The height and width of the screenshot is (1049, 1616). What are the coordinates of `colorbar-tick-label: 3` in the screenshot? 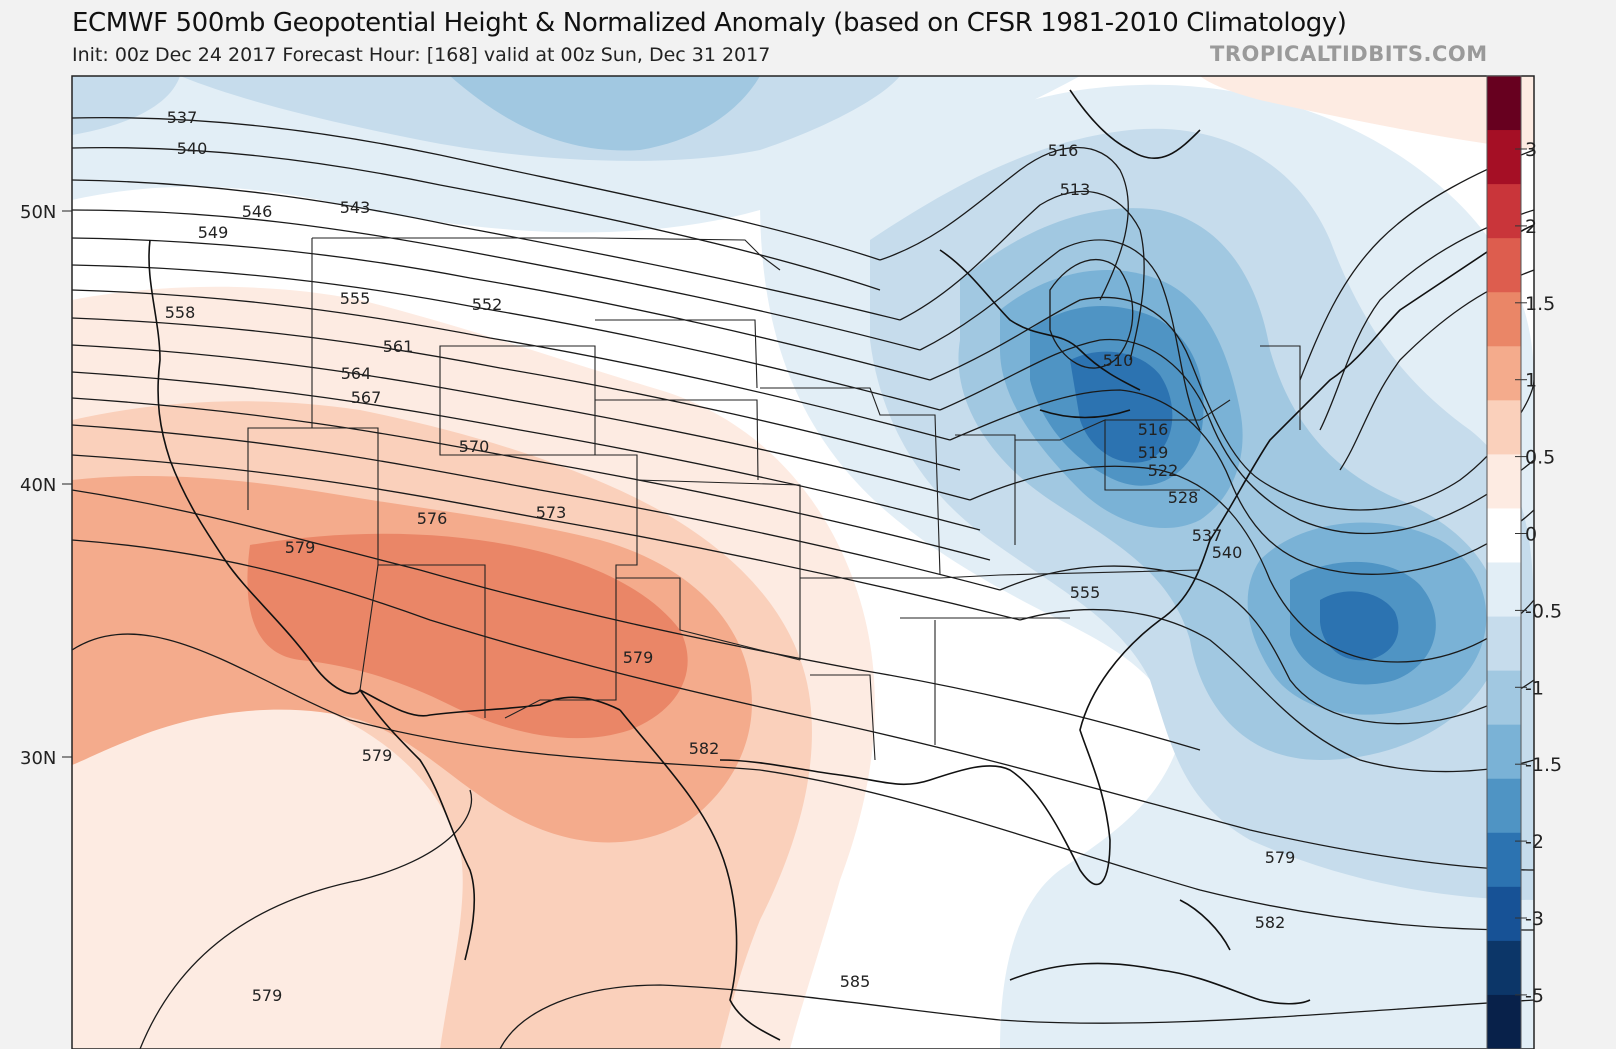 It's located at (1531, 150).